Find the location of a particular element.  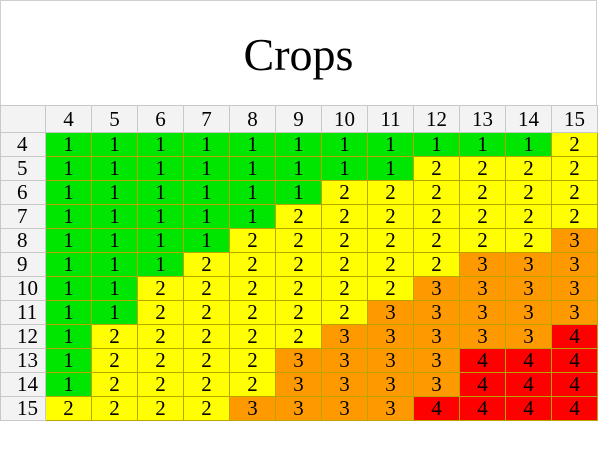

column-header-6: 6 is located at coordinates (160, 119).